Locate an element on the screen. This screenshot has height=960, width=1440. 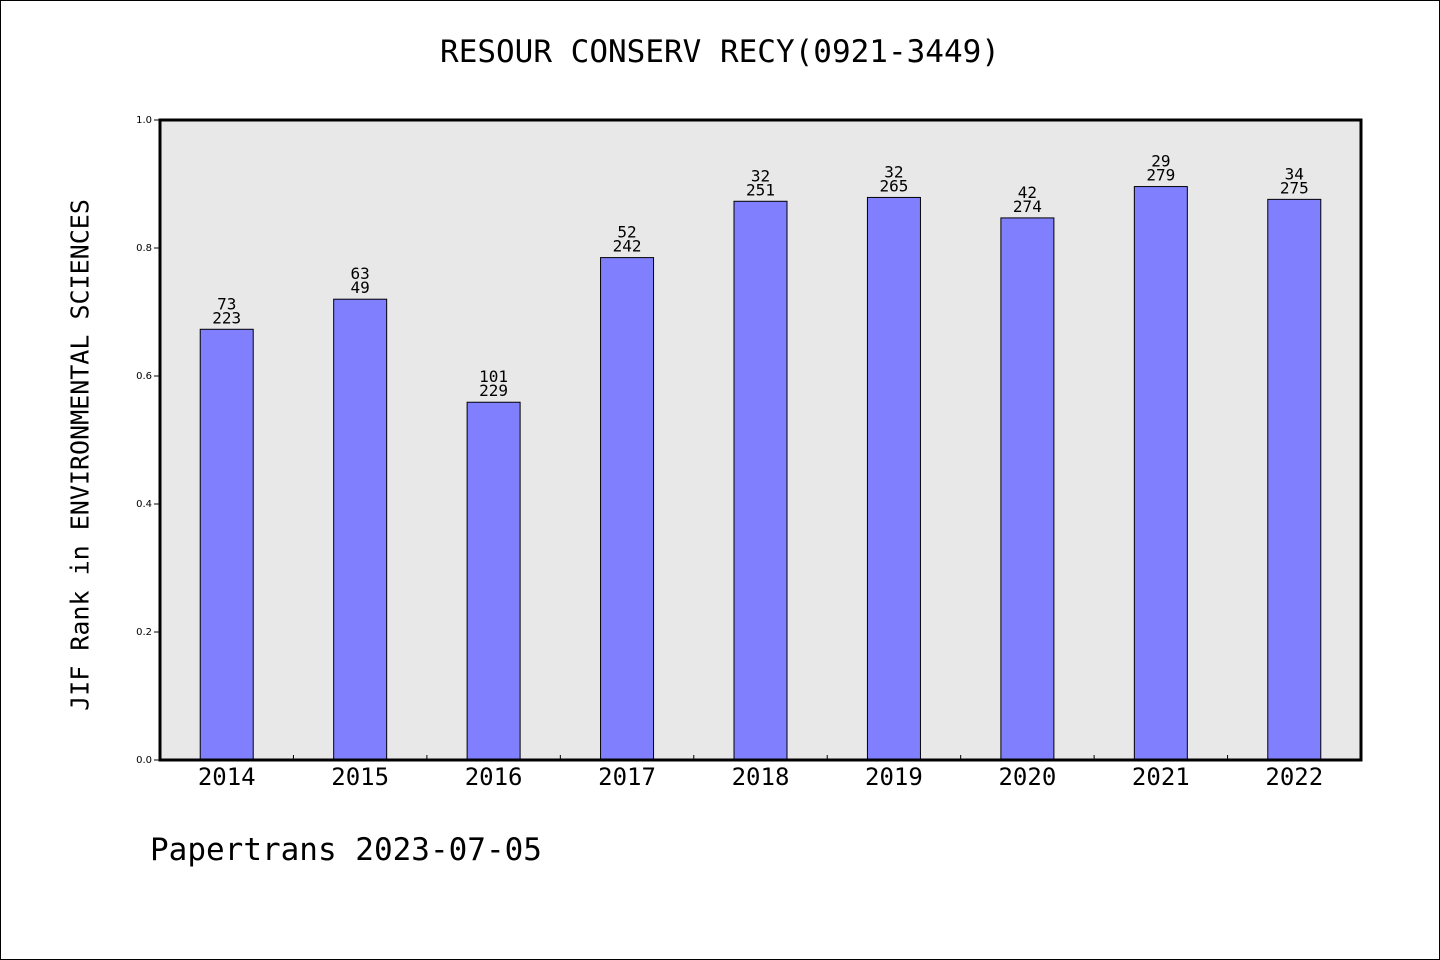
x-tick-label: 2022 is located at coordinates (1294, 777).